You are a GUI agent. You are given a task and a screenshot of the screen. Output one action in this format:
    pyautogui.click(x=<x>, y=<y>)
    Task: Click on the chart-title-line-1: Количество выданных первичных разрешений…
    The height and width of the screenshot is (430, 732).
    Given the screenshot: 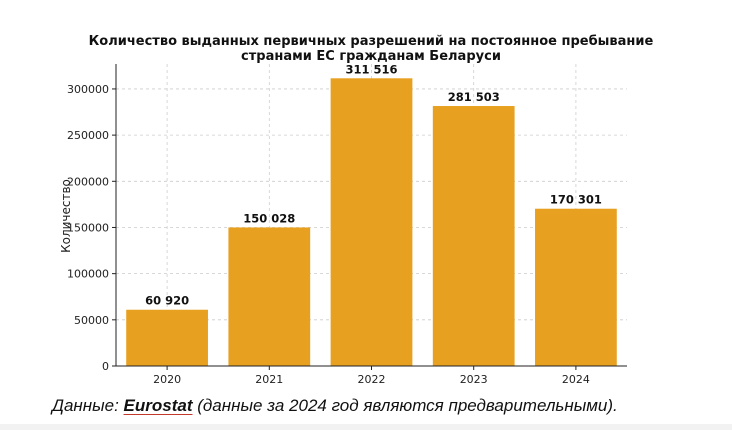 What is the action you would take?
    pyautogui.click(x=371, y=41)
    